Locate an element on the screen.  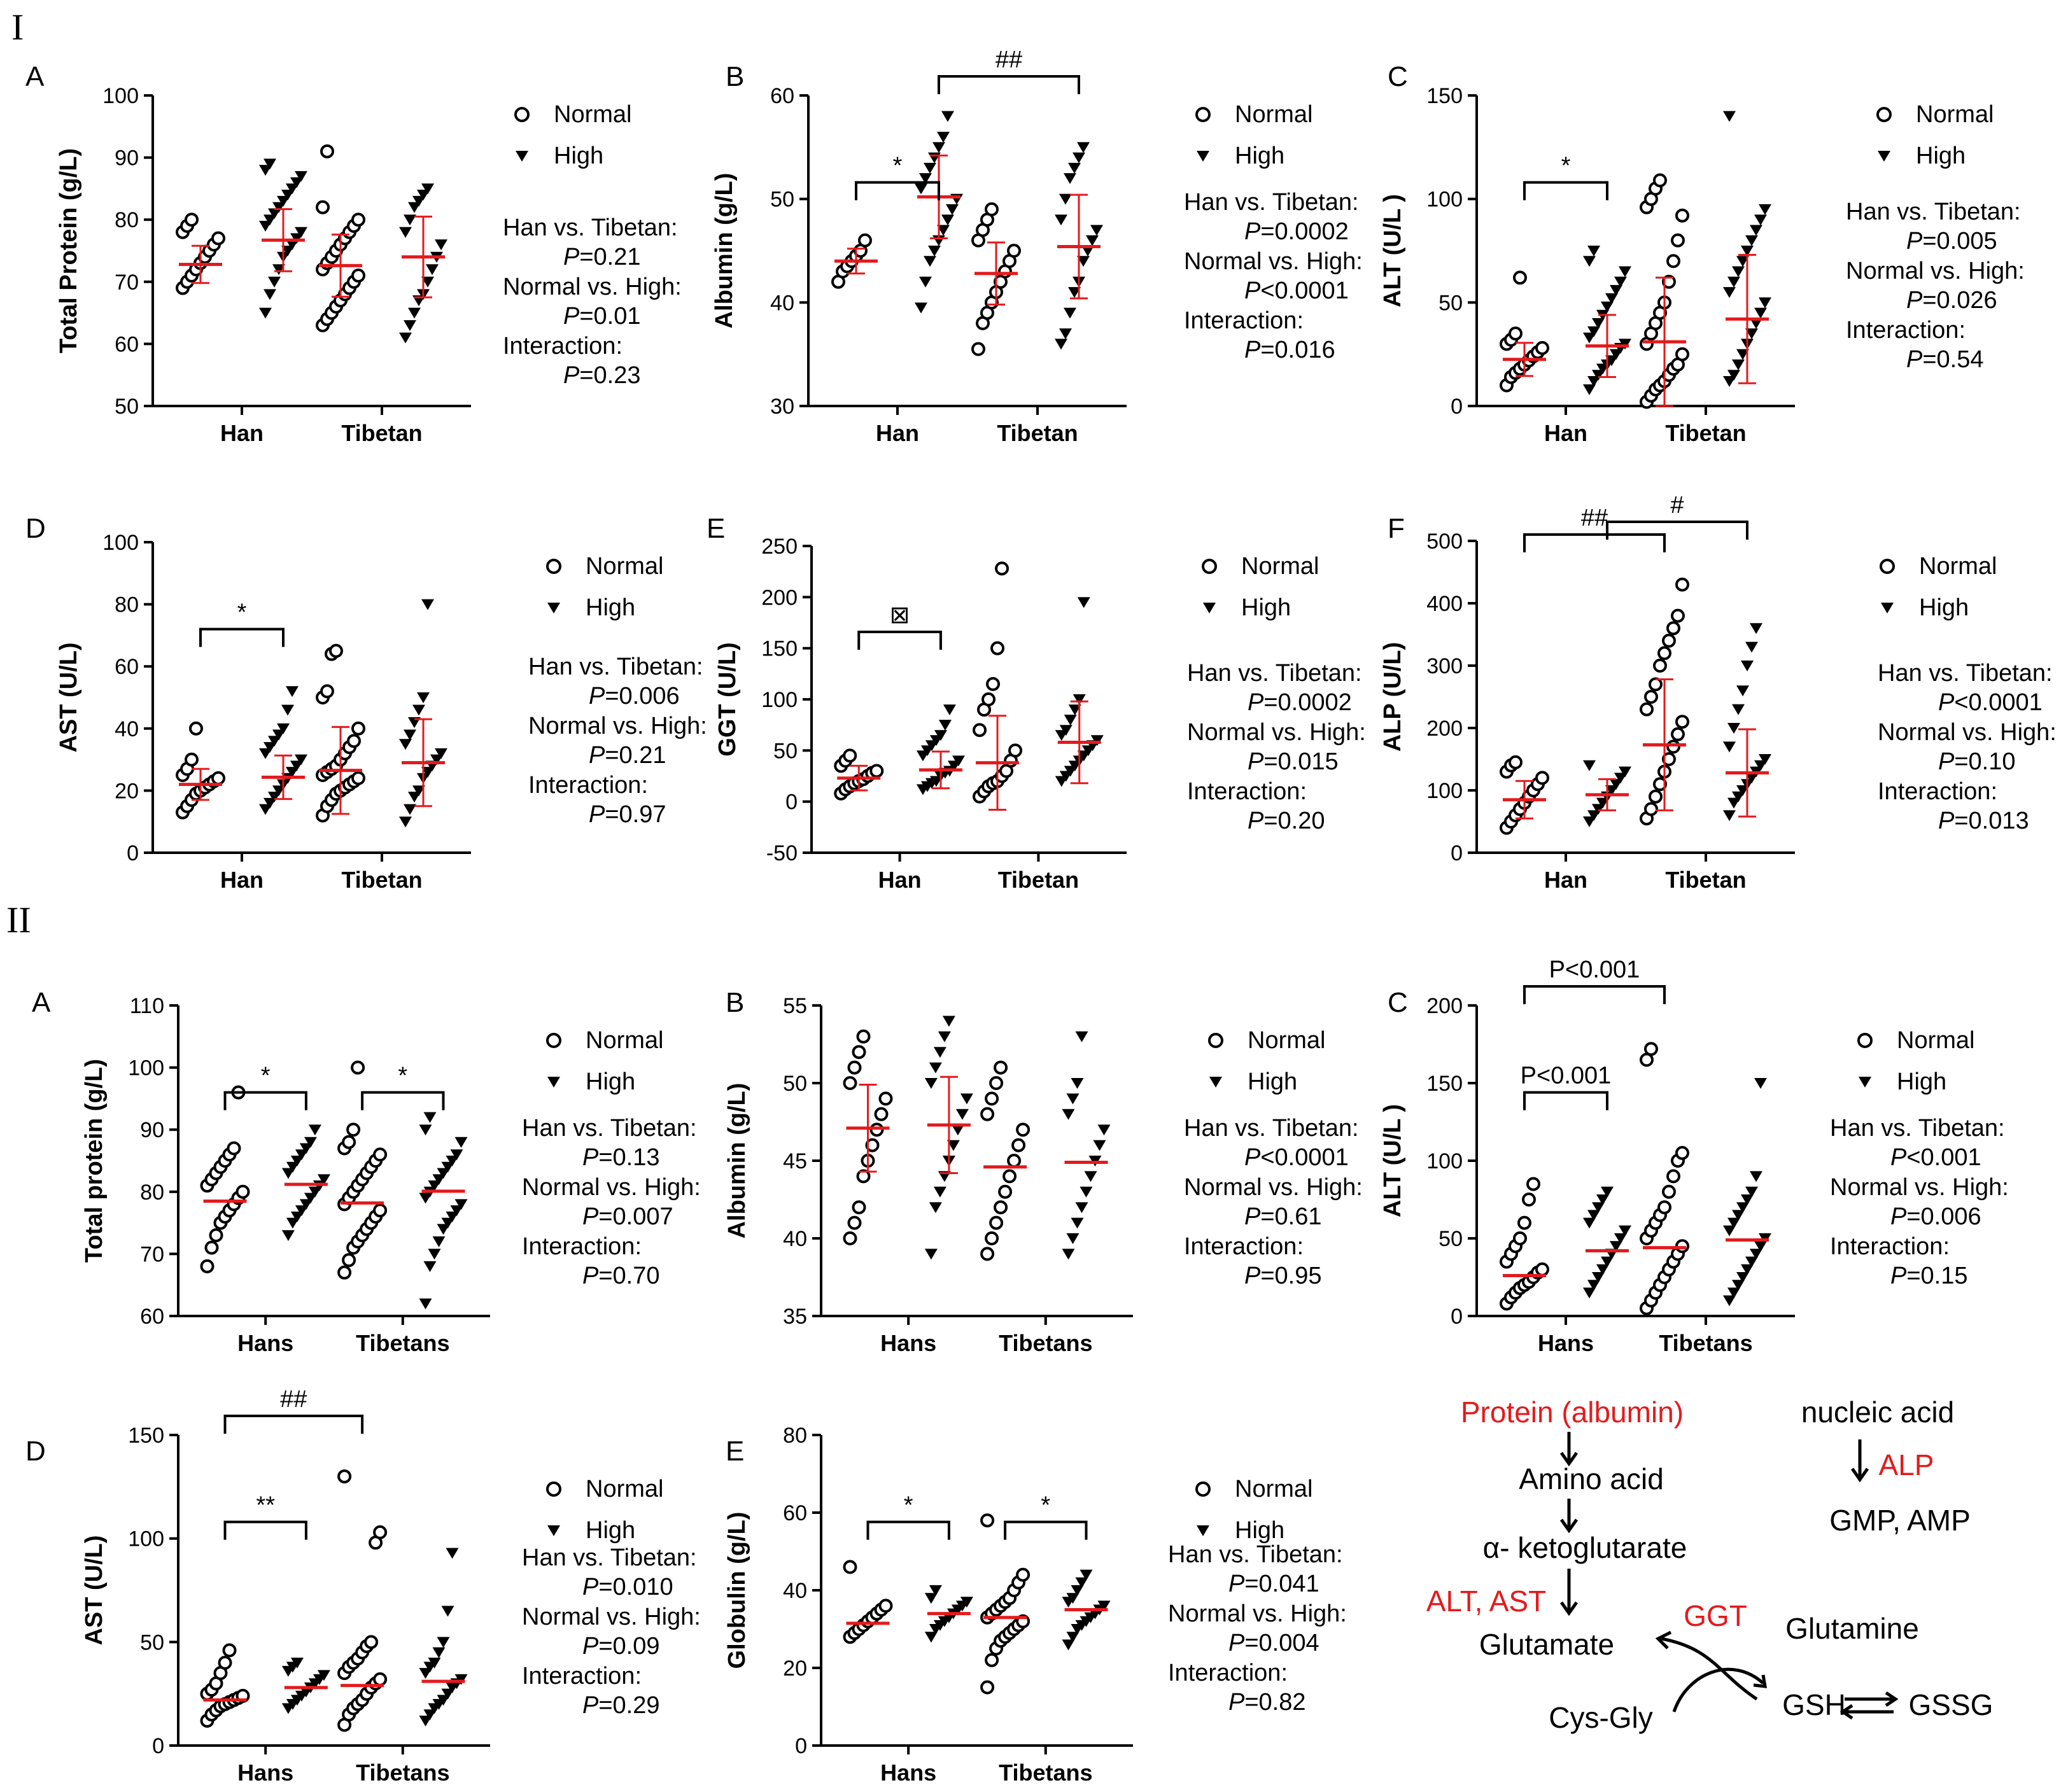
p-value: =0.95 is located at coordinates (1291, 1276).